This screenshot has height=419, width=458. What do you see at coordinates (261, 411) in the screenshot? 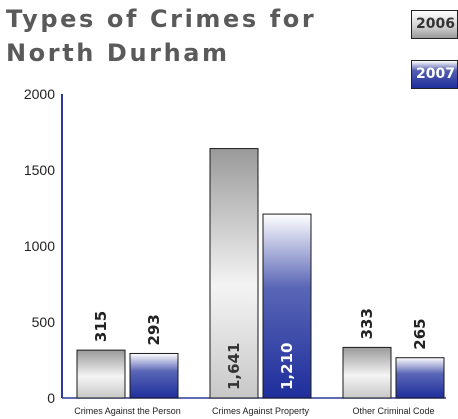
I see `x-tick-label: Crimes Against Property` at bounding box center [261, 411].